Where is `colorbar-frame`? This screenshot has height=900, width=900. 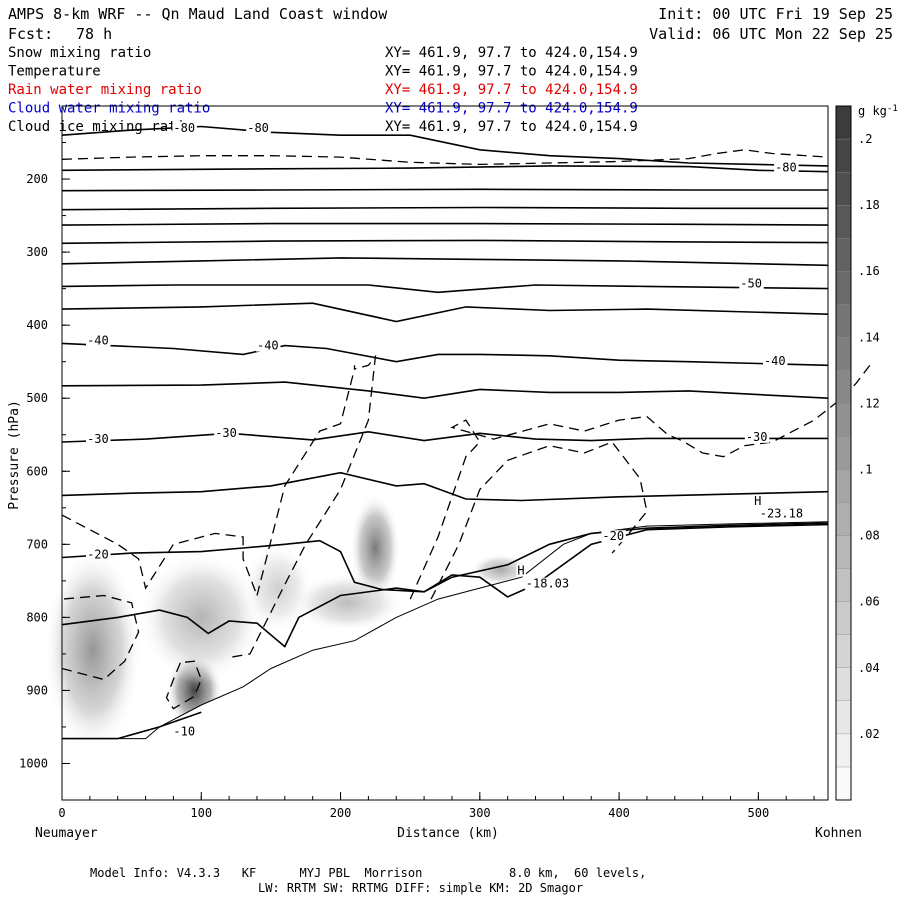 colorbar-frame is located at coordinates (843, 453).